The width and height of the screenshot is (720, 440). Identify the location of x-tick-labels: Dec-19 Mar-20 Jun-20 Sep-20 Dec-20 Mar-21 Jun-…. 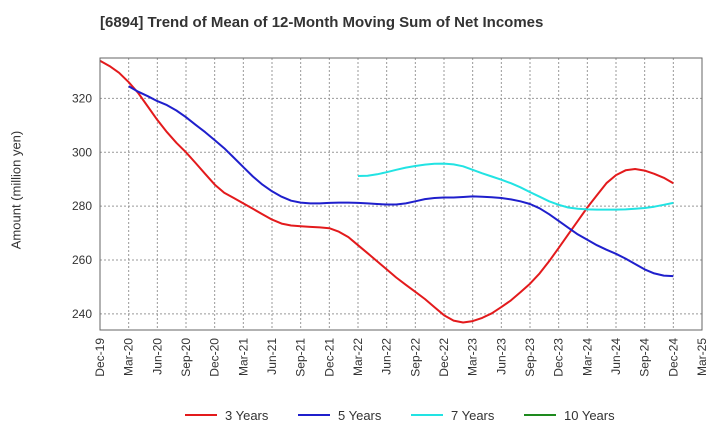
(401, 357).